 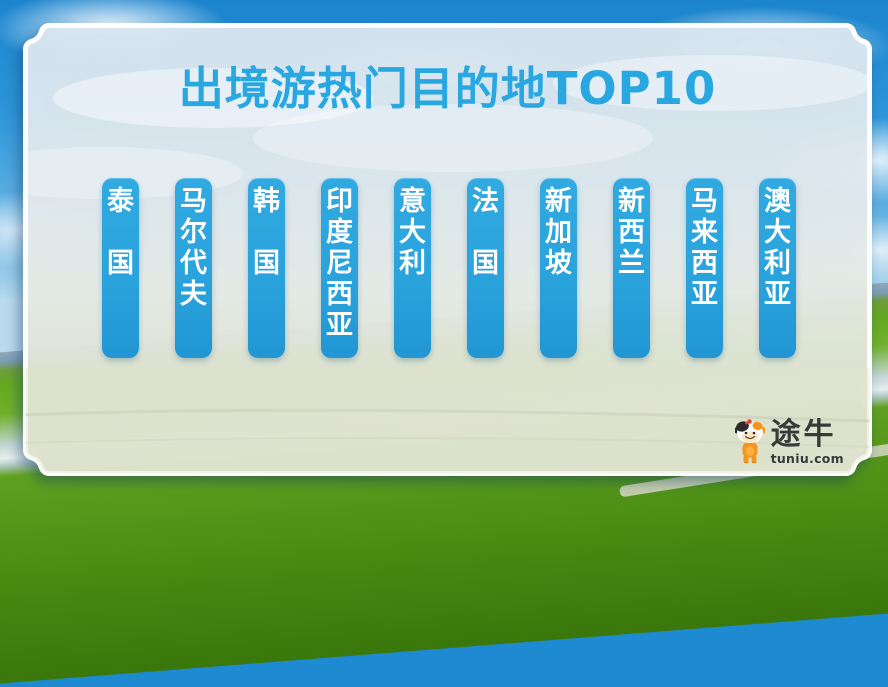 I want to click on poster-title: 出境游热门目的地TOP10, so click(x=447, y=88).